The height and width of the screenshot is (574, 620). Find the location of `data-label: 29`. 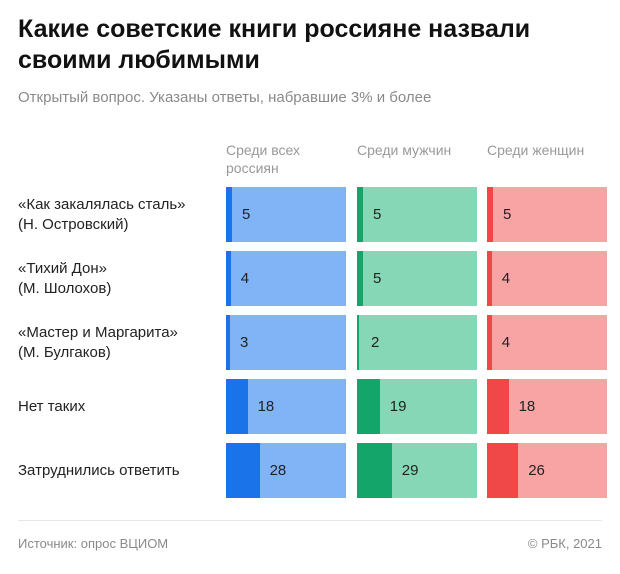

data-label: 29 is located at coordinates (410, 470).